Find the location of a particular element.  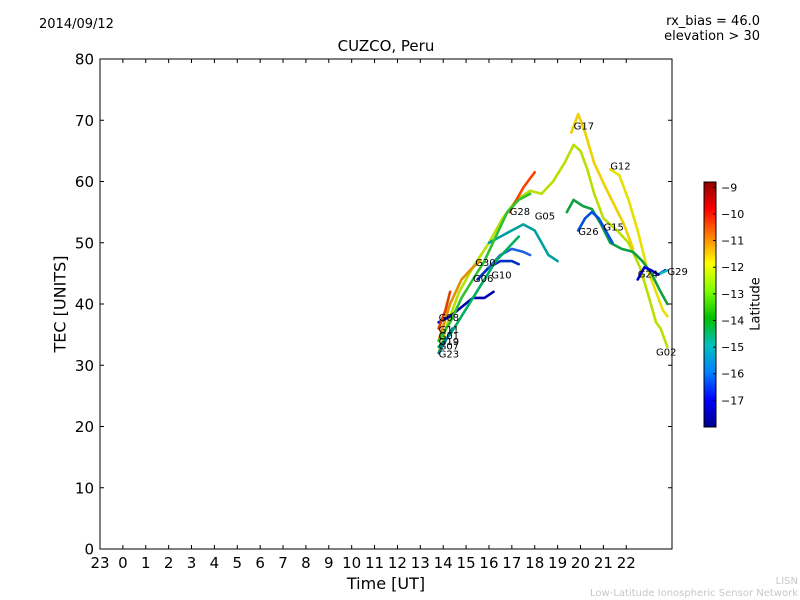

x-tick-label: 12 is located at coordinates (397, 563).